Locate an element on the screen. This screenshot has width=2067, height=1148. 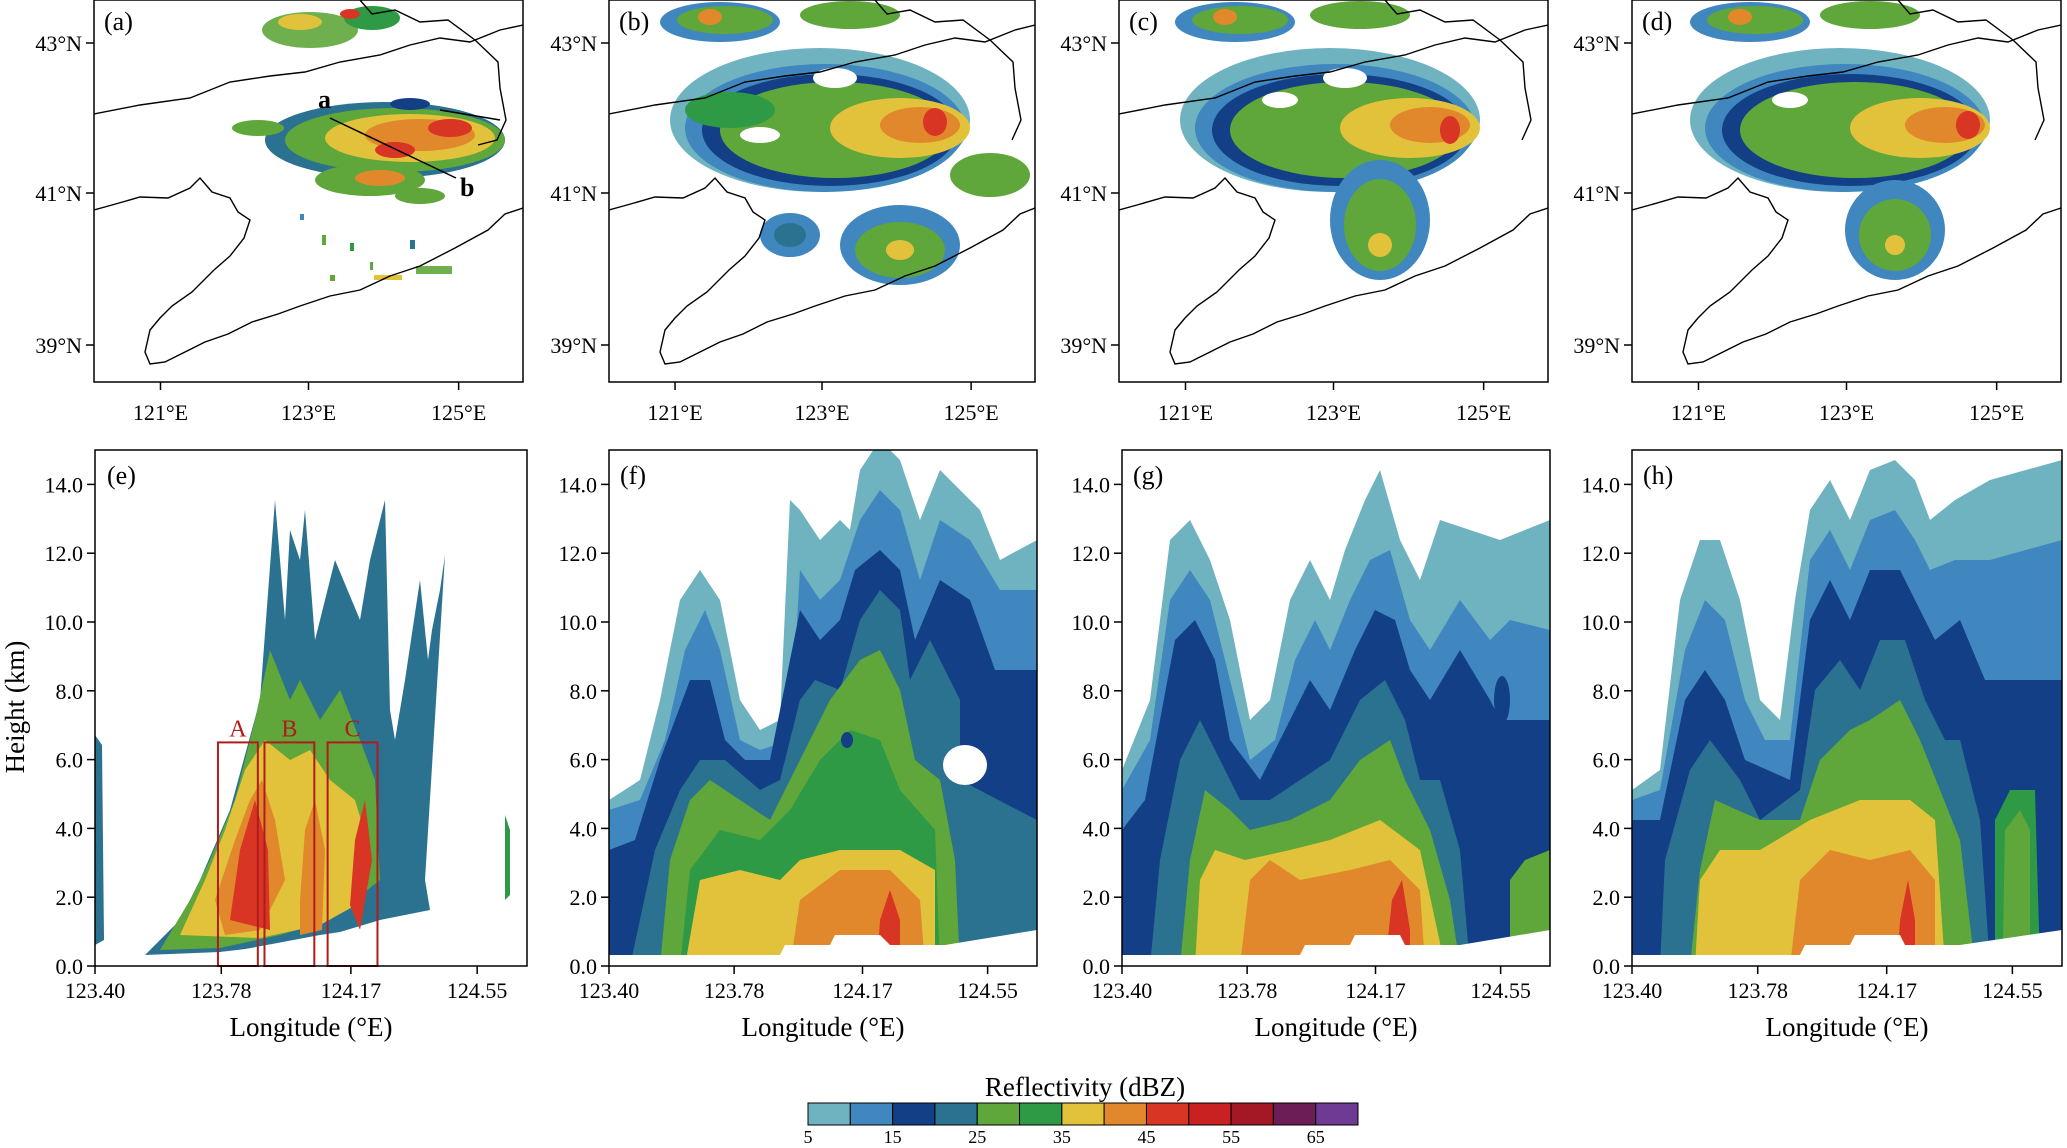
colorbar-tick-label: 25 is located at coordinates (977, 1137).